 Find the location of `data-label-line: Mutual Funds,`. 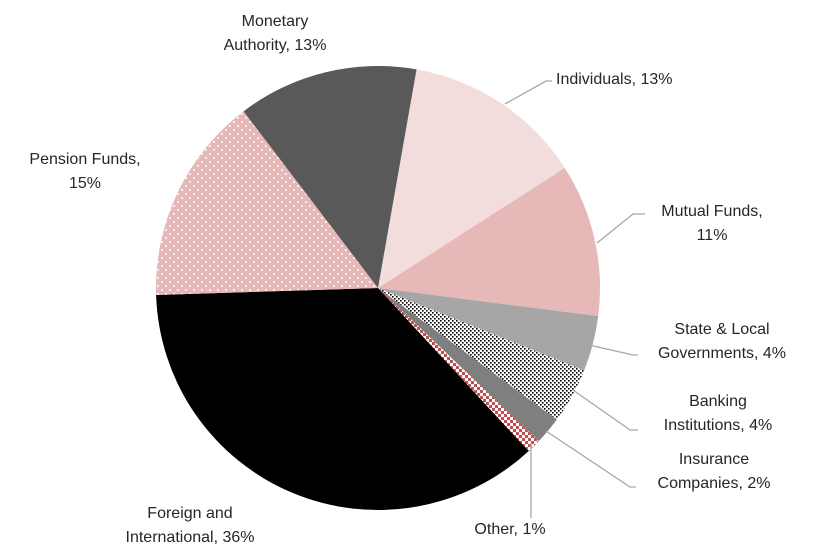

data-label-line: Mutual Funds, is located at coordinates (711, 211).